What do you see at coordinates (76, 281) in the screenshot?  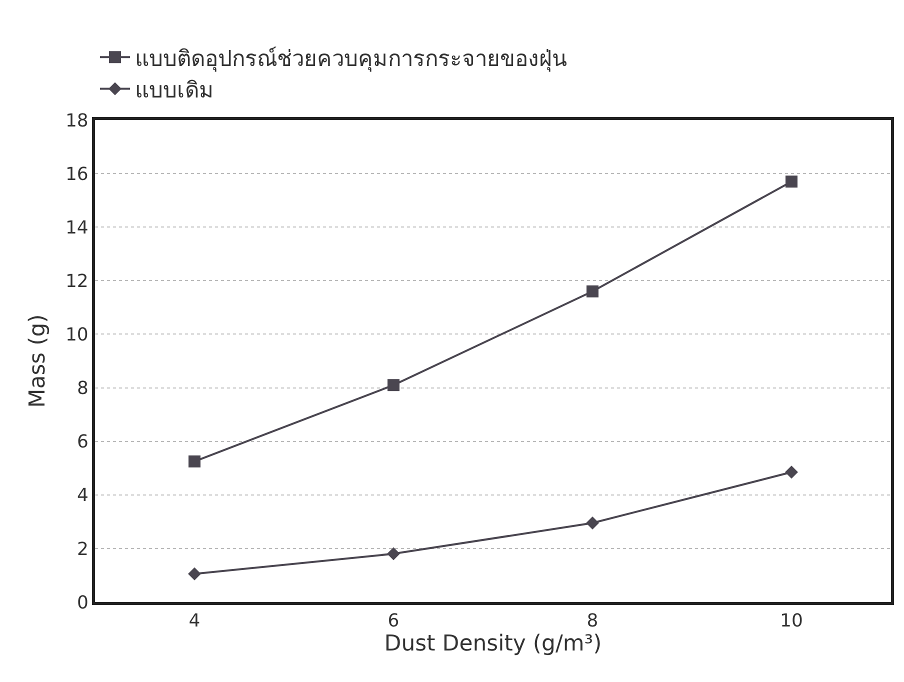 I see `y-tick-label: 12` at bounding box center [76, 281].